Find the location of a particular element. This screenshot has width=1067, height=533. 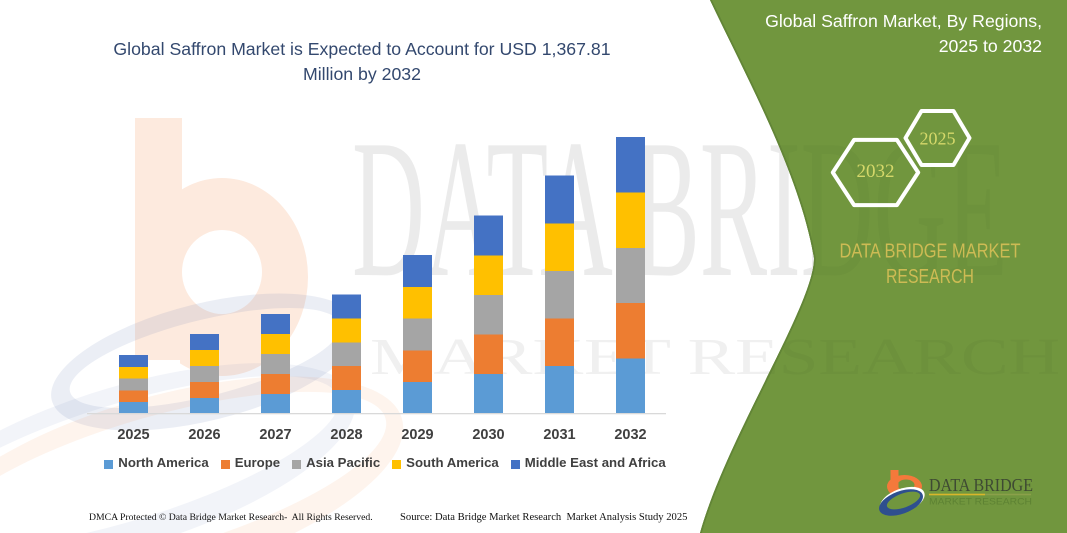

svg-text: RESEARCH is located at coordinates (930, 277).